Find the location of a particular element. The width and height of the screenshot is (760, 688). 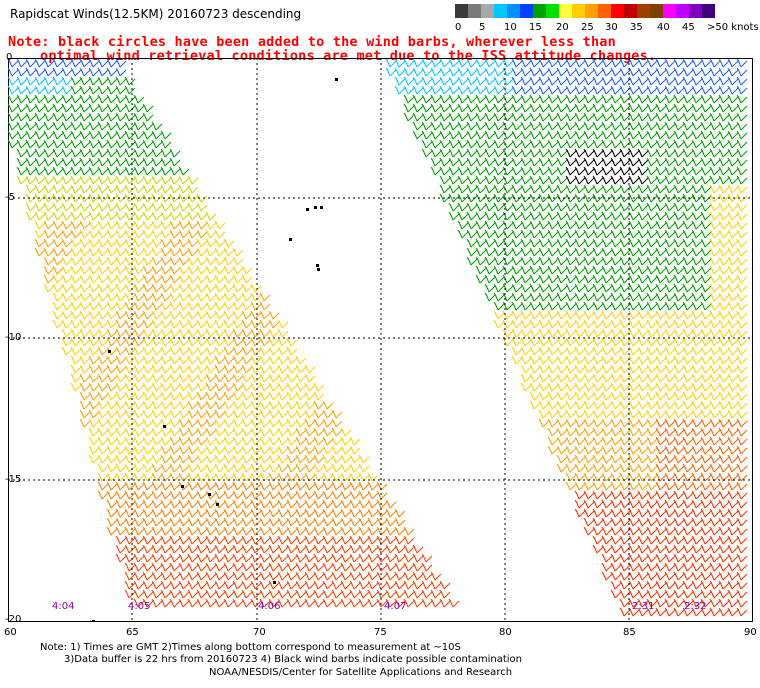

time-label-232: 2:32 is located at coordinates (695, 606).